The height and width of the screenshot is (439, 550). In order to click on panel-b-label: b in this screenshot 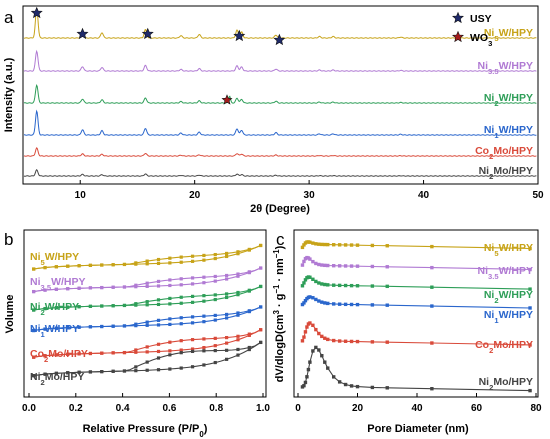, I will do `click(8, 239)`.